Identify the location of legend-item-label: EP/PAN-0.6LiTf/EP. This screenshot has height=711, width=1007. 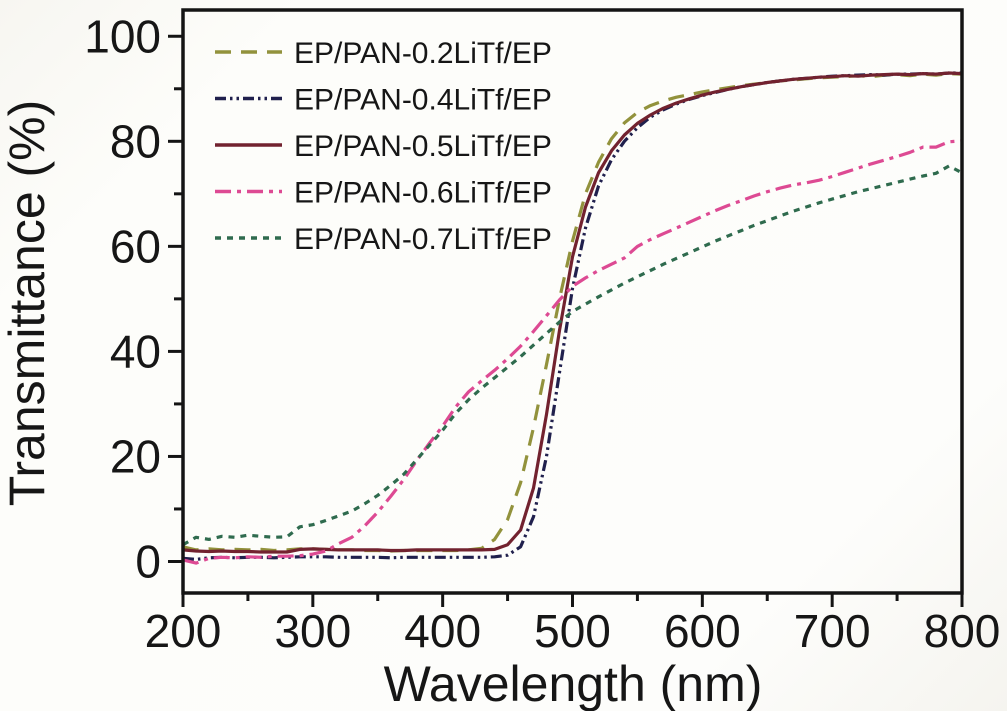
(423, 193).